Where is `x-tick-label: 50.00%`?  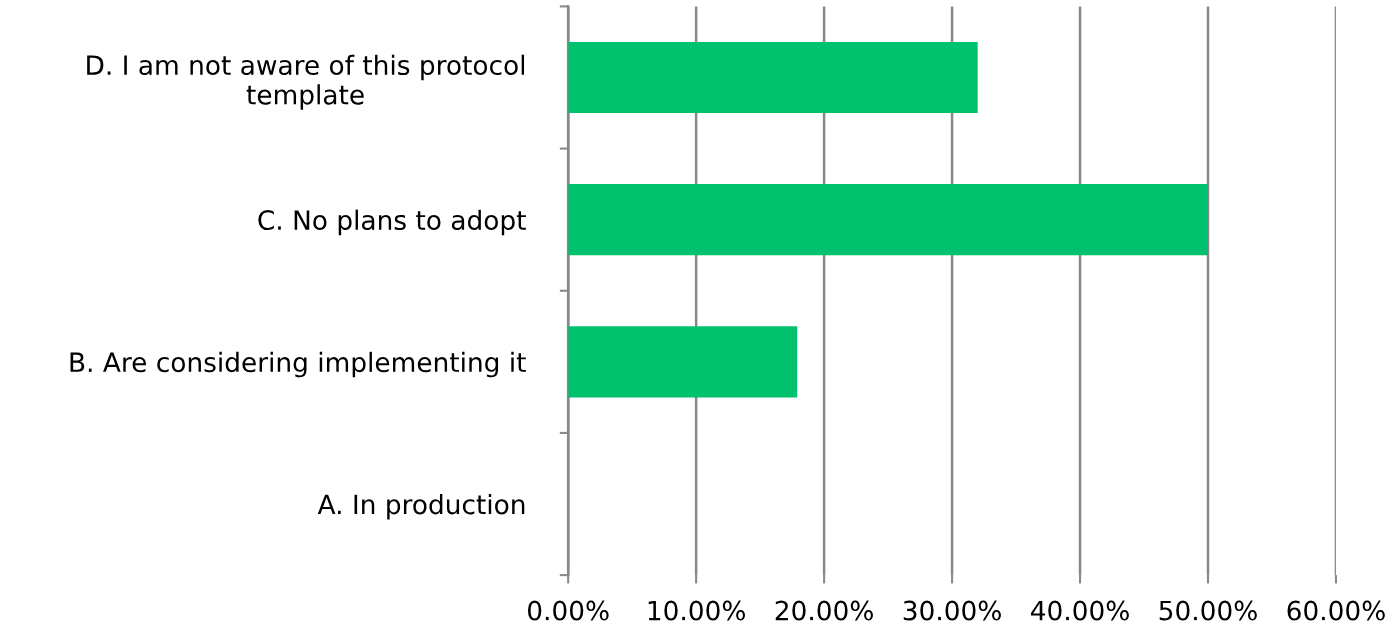
x-tick-label: 50.00% is located at coordinates (1208, 610).